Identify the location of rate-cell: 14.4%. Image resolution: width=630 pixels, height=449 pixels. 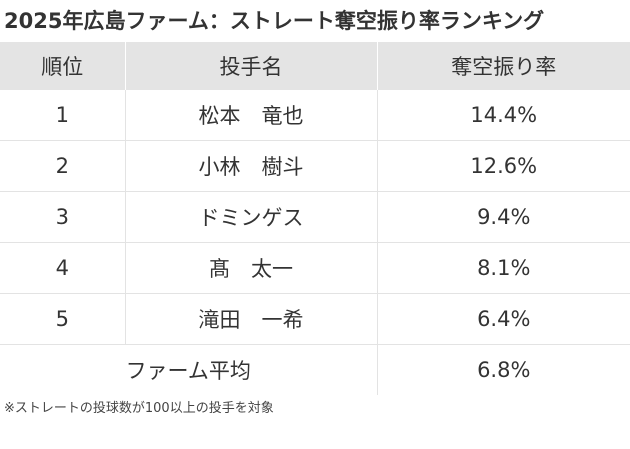
(503, 115).